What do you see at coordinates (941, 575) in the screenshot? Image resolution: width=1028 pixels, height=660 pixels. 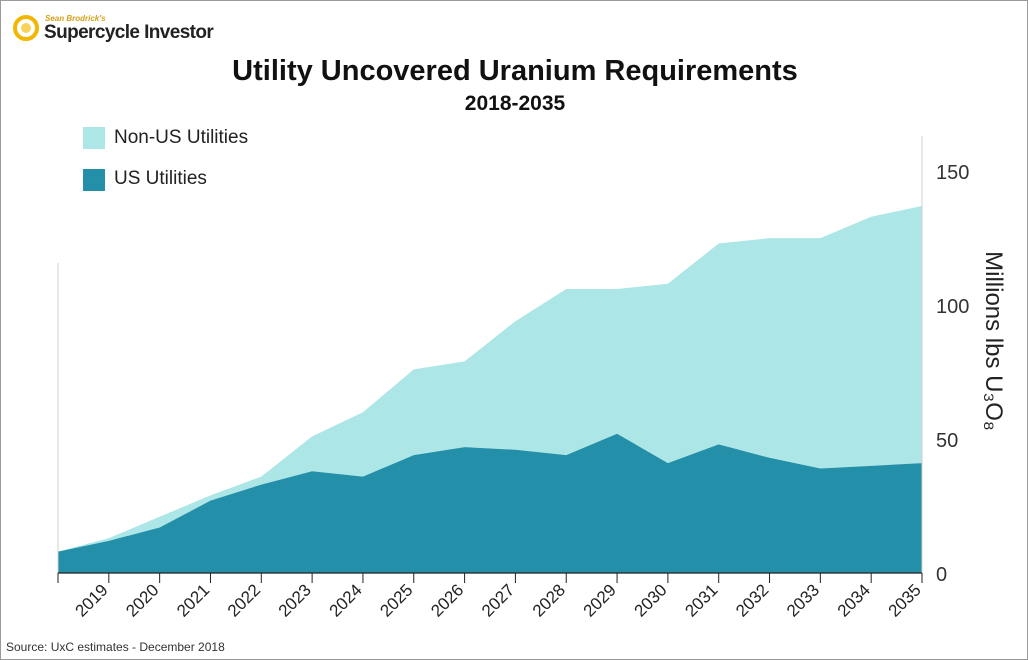 I see `y-tick-label: 0` at bounding box center [941, 575].